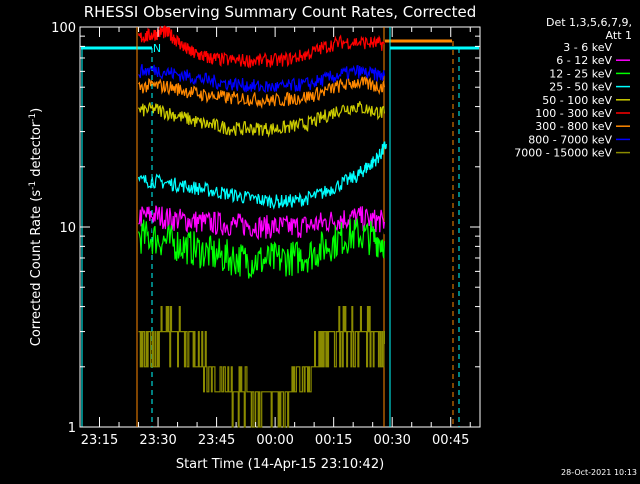  Describe the element at coordinates (36, 151) in the screenshot. I see `y-axis-label-mid: detector` at that location.